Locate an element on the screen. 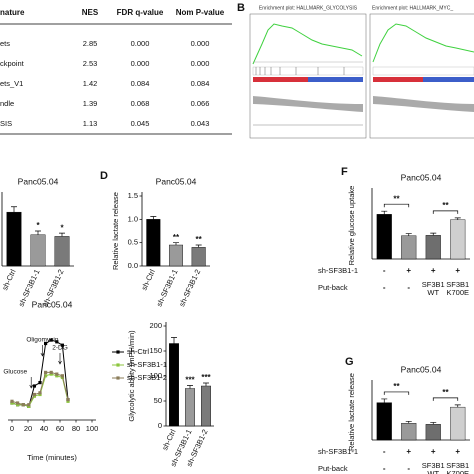  x-tick-label: 60 is located at coordinates (60, 428).